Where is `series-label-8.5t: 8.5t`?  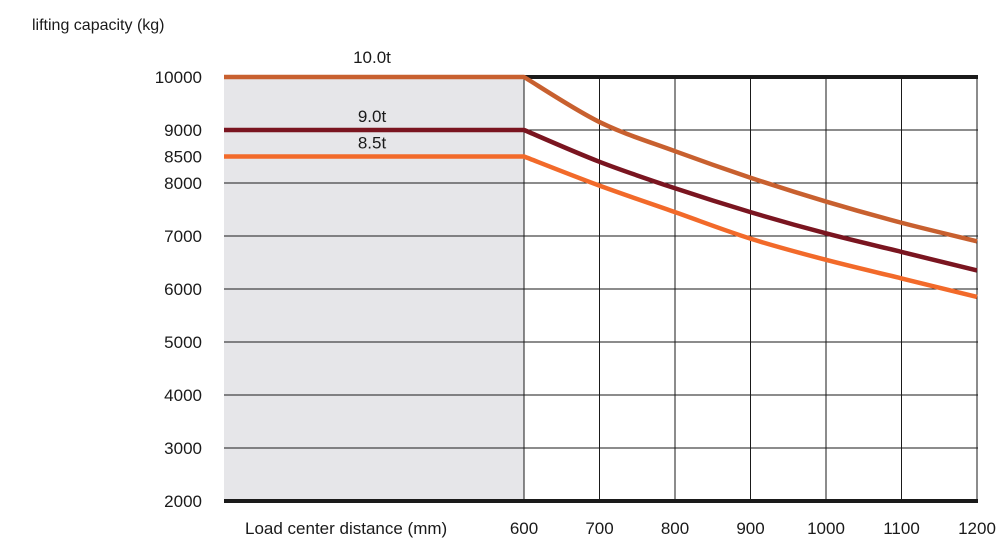 series-label-8.5t: 8.5t is located at coordinates (372, 143).